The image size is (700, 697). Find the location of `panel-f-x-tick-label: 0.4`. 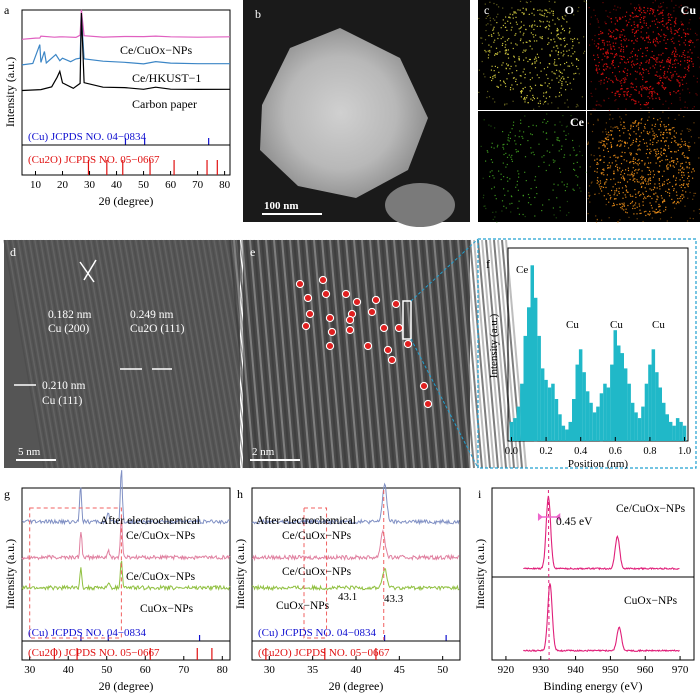

panel-f-x-tick-label: 0.4 is located at coordinates (581, 451).